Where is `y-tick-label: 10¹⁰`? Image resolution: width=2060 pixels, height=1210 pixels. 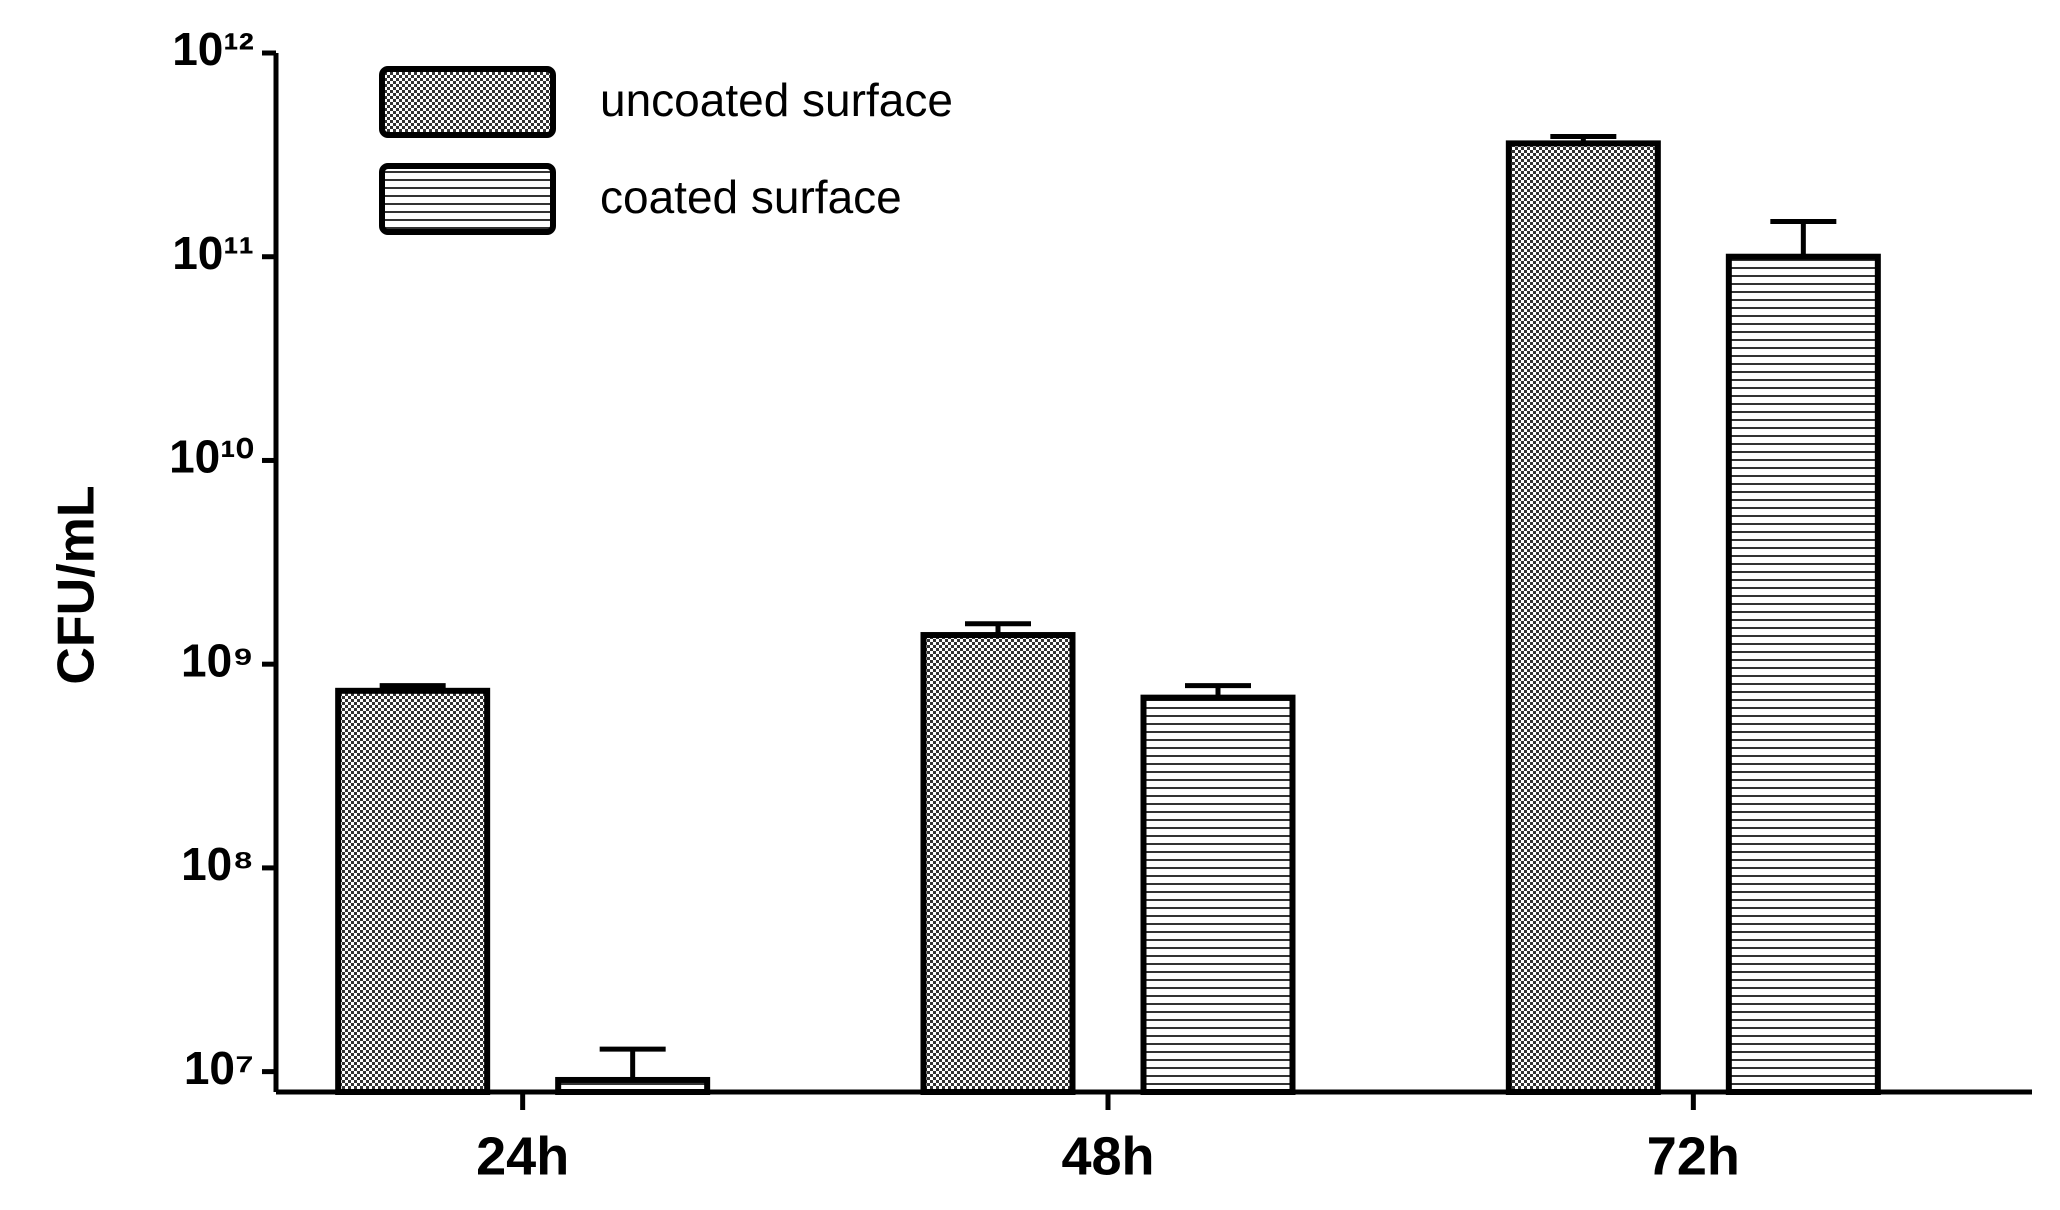
y-tick-label: 10¹⁰ is located at coordinates (211, 457).